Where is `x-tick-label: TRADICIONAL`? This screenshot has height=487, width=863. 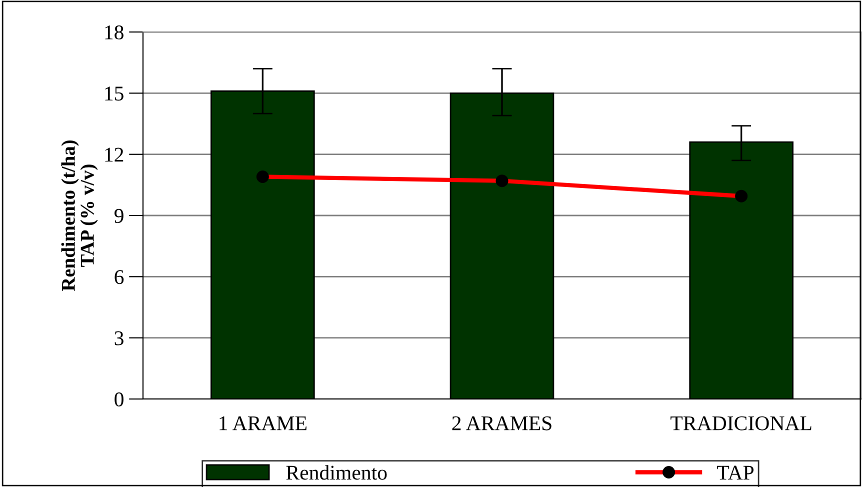 x-tick-label: TRADICIONAL is located at coordinates (741, 423).